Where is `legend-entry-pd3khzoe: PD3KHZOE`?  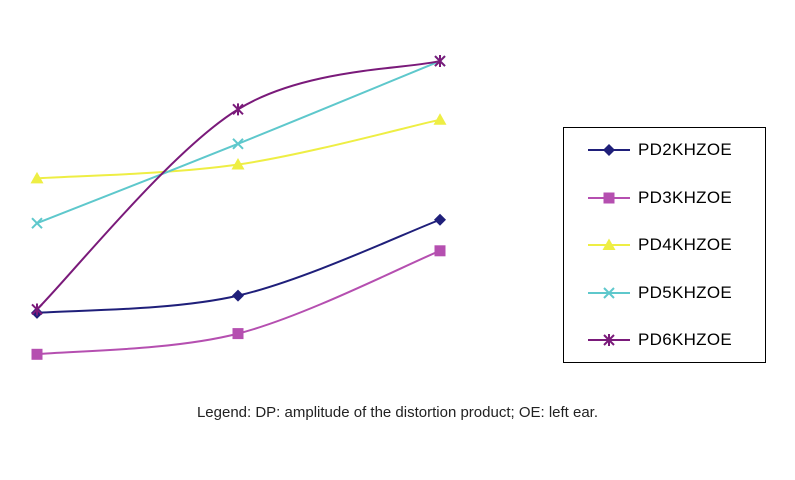
legend-entry-pd3khzoe: PD3KHZOE is located at coordinates (664, 198).